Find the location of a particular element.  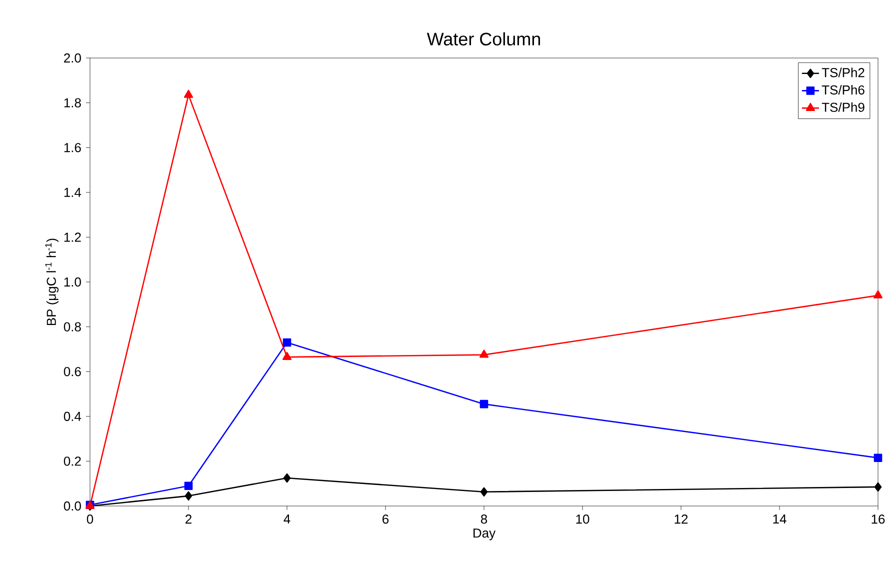

x-axis-title: Day is located at coordinates (485, 534).